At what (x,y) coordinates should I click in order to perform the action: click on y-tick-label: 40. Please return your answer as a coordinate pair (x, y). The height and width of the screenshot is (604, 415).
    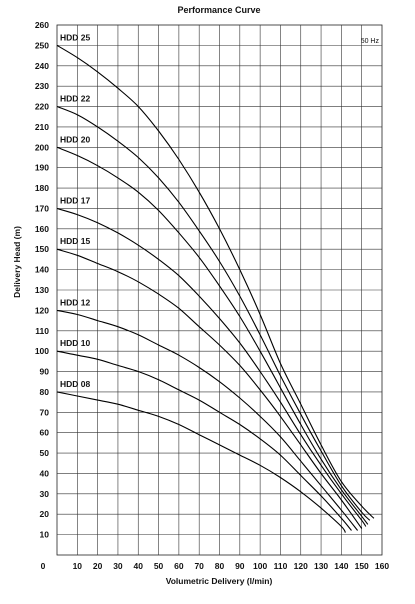
    Looking at the image, I should click on (45, 473).